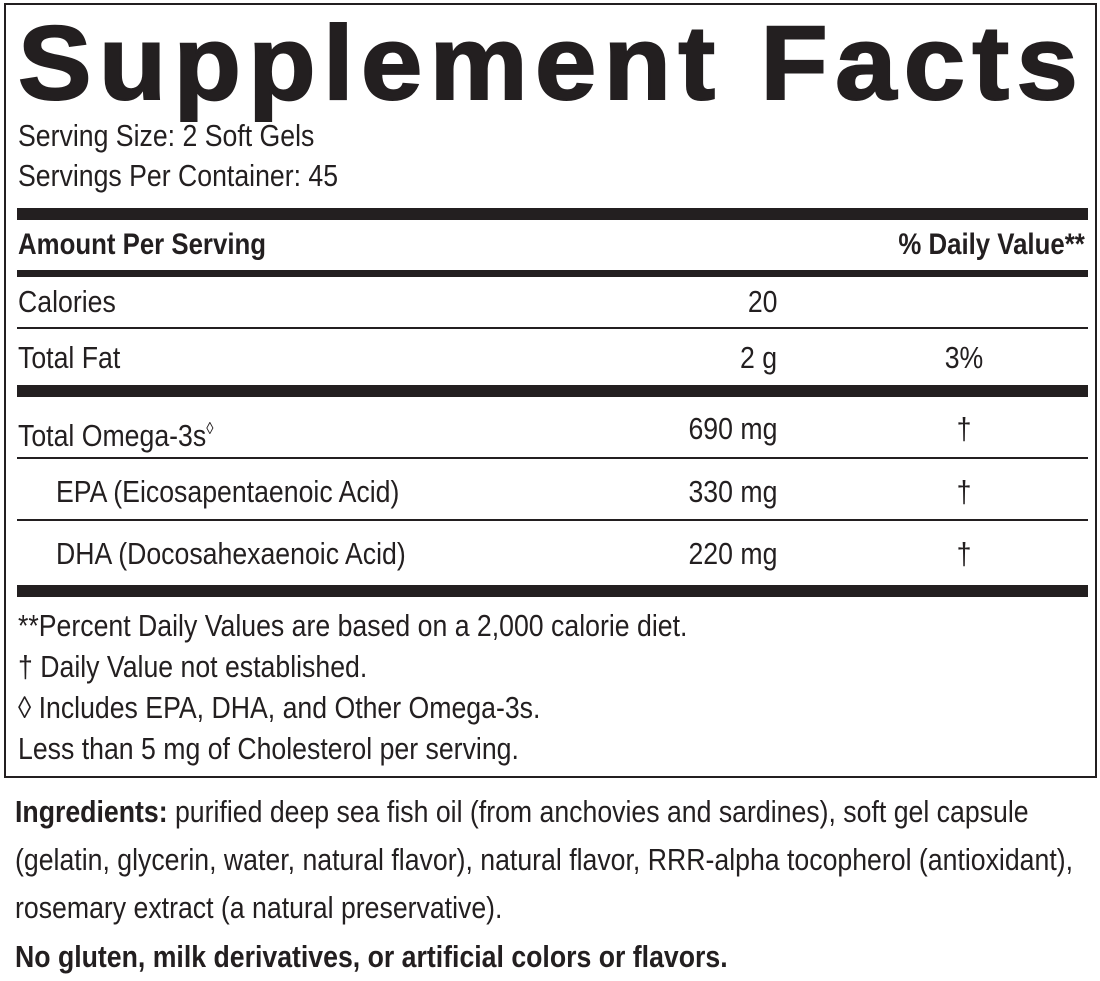  I want to click on footnote-dagger: † Daily Value not established., so click(193, 666).